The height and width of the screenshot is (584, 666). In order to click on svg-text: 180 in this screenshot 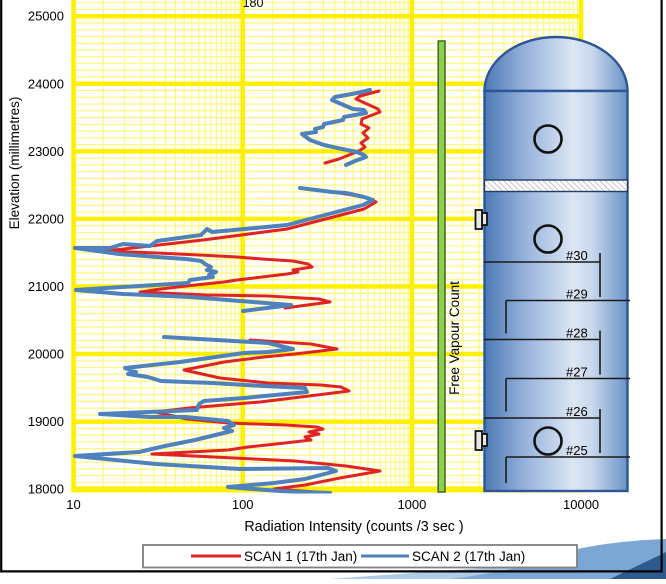, I will do `click(253, 5)`.